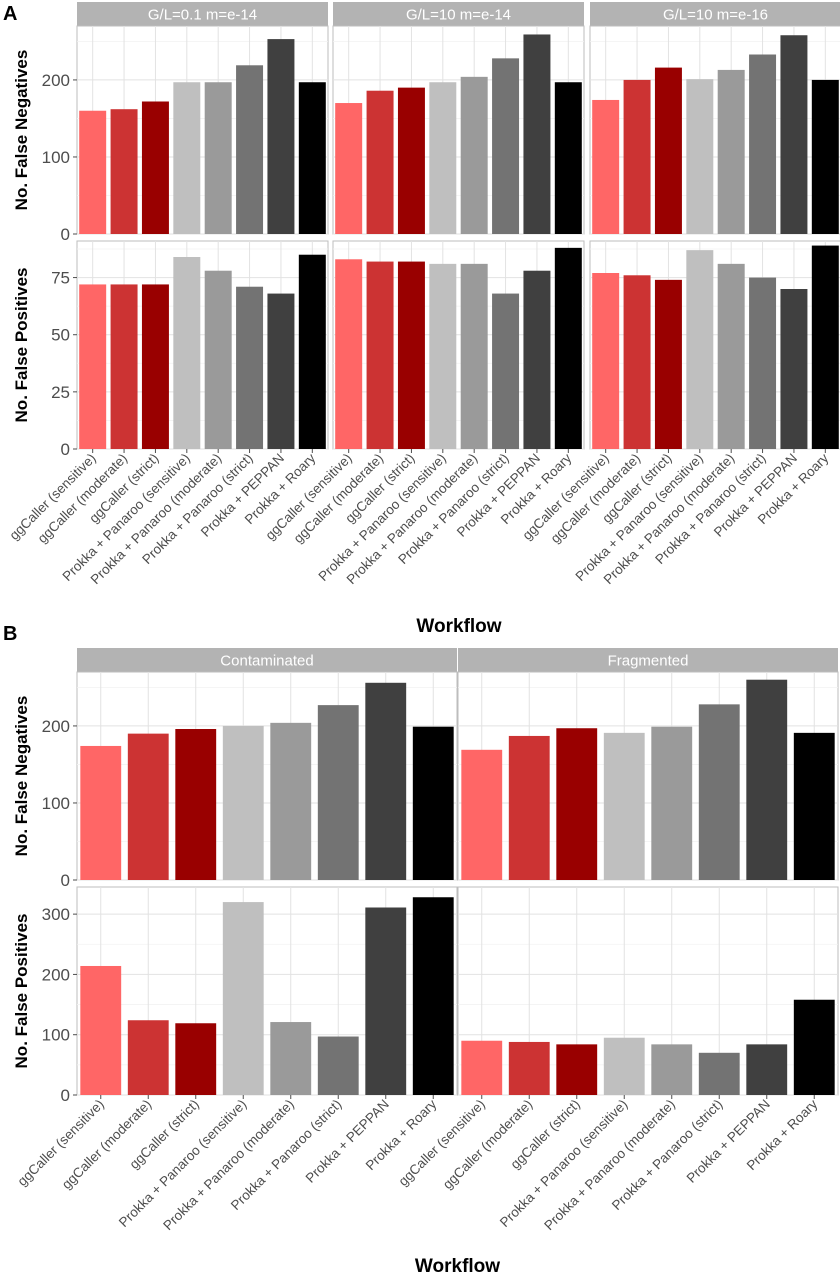  I want to click on x-tick-label: Prokka + PEPPAN, so click(728, 1141).